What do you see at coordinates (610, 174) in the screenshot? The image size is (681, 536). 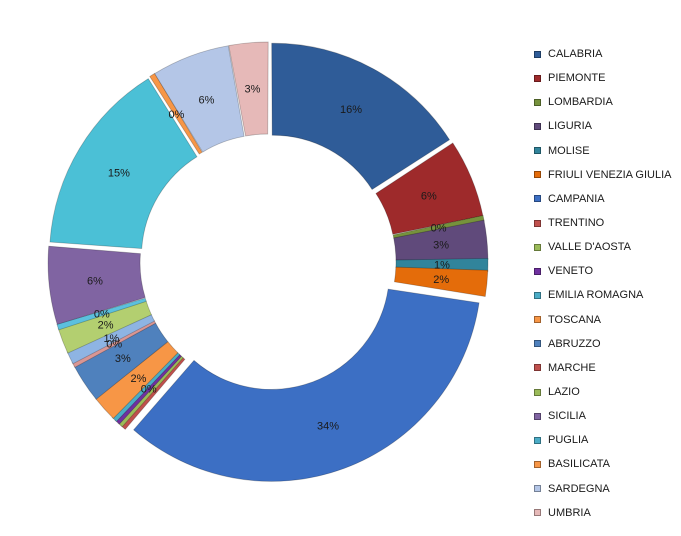 I see `legend-label: FRIULI VENEZIA GIULIA` at bounding box center [610, 174].